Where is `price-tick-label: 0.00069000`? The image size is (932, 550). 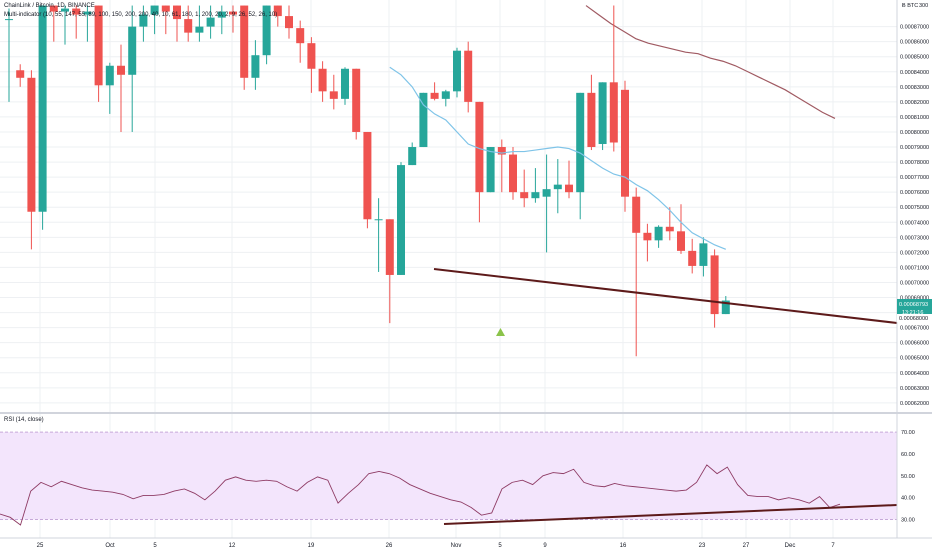 price-tick-label: 0.00069000 is located at coordinates (914, 299).